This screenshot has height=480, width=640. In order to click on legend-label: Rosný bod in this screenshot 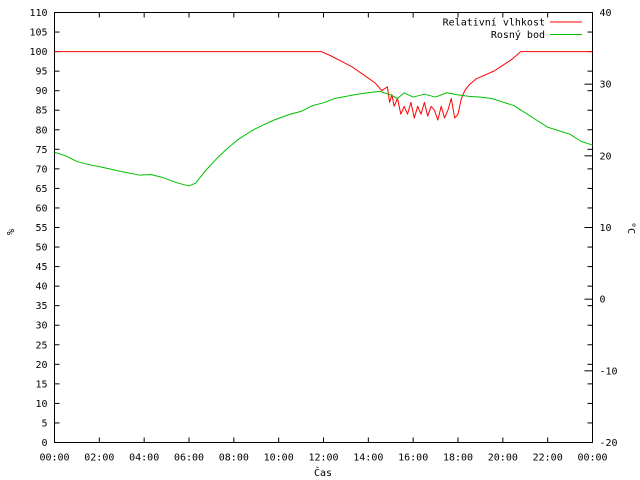, I will do `click(518, 35)`.